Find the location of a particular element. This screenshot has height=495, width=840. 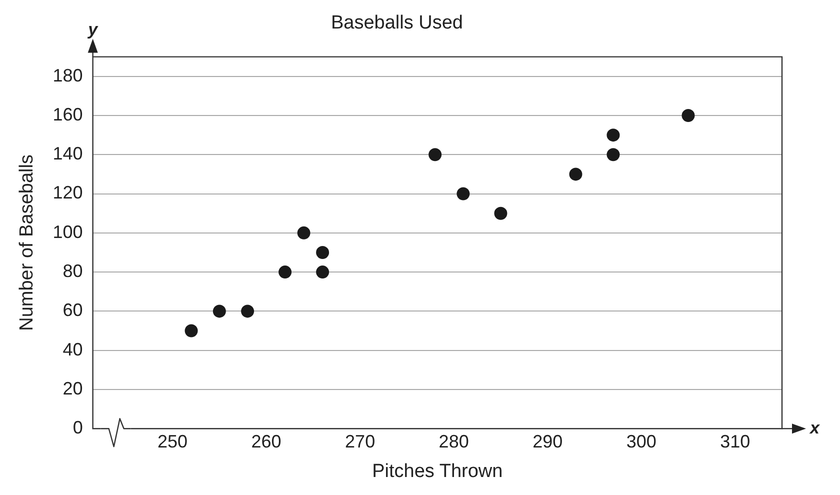

x-tick-label: 300 is located at coordinates (641, 441).